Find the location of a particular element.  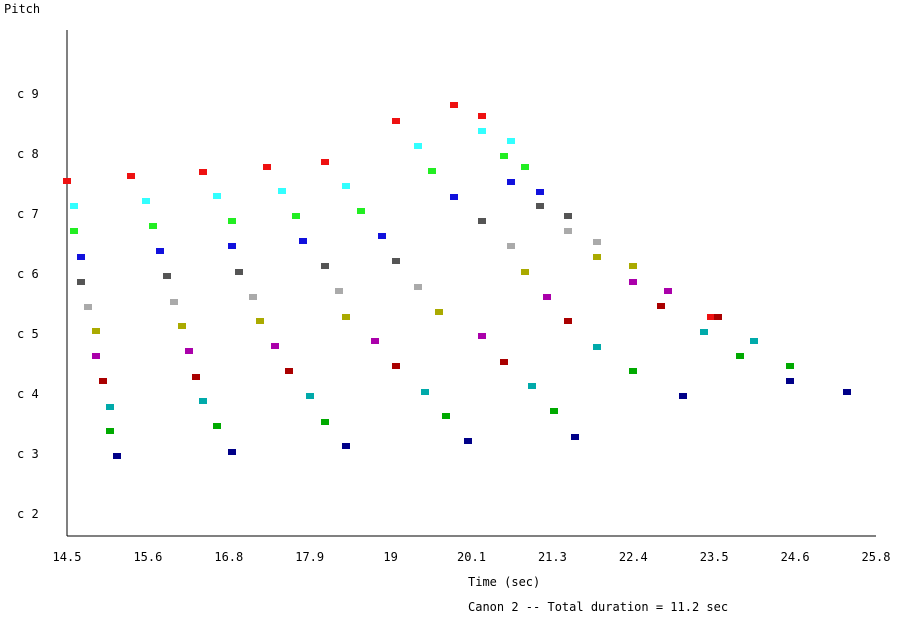

y-tick-label: c 2 is located at coordinates (28, 514).